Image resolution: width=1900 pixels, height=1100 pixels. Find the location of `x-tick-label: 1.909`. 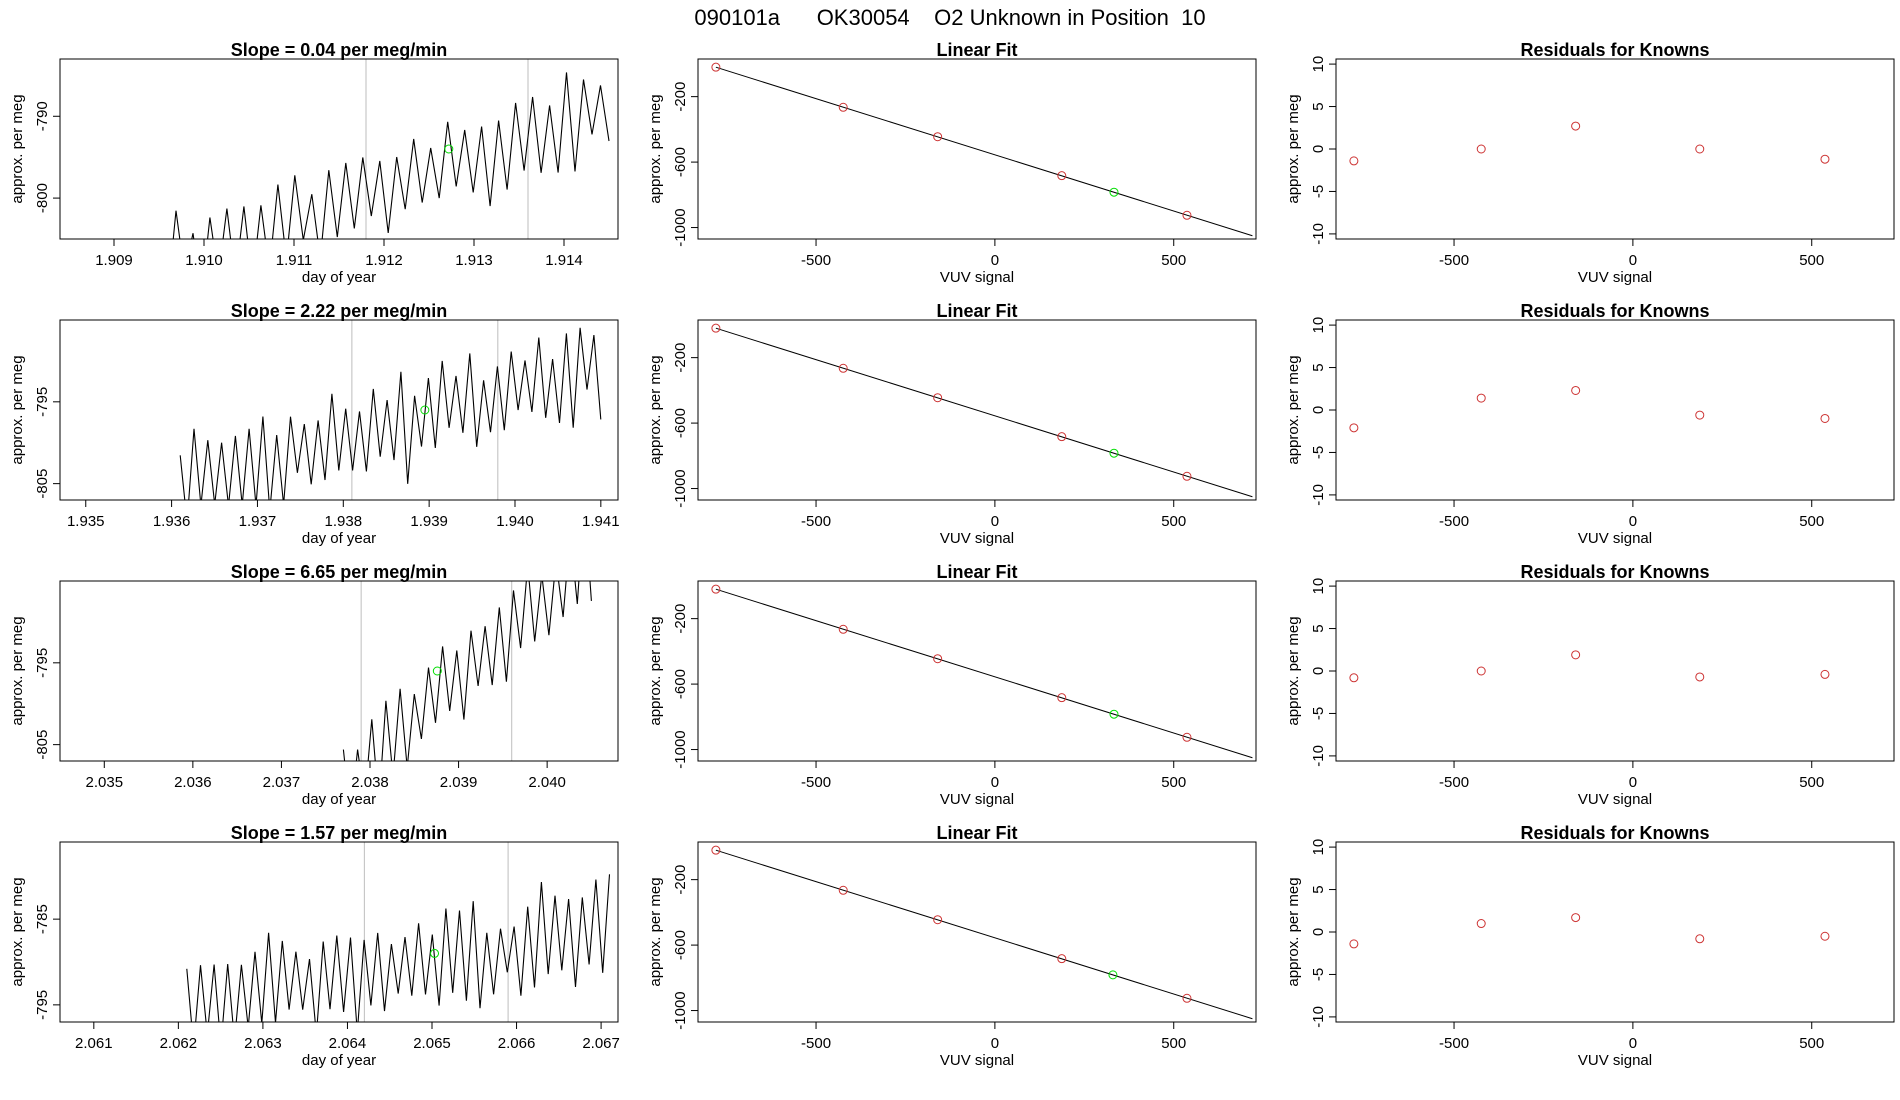

x-tick-label: 1.909 is located at coordinates (114, 260).